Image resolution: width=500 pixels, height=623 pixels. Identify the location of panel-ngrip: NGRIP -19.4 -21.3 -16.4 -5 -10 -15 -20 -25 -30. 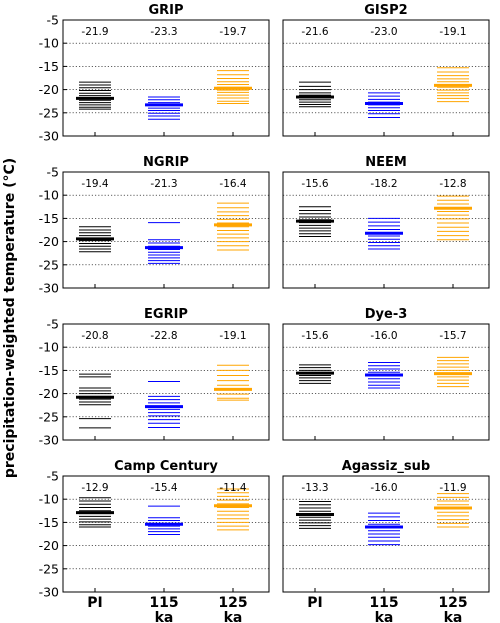
(154, 225).